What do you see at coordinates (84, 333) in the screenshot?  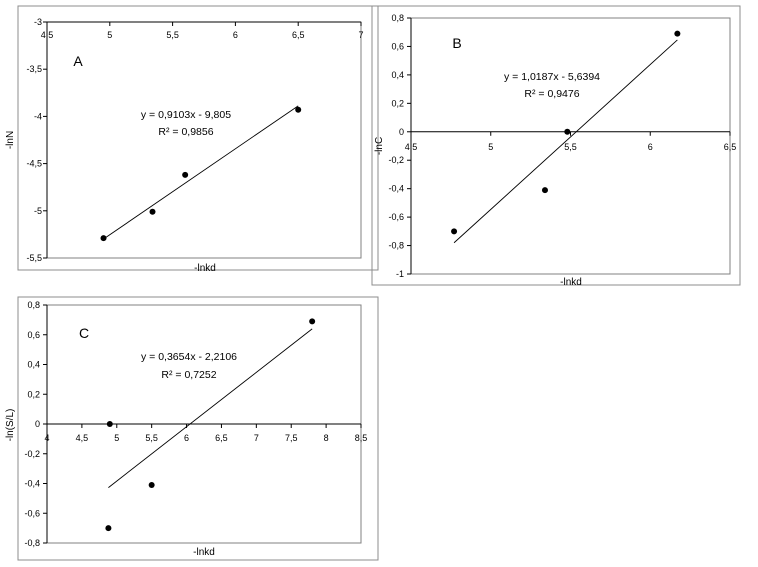 I see `panel-label: C` at bounding box center [84, 333].